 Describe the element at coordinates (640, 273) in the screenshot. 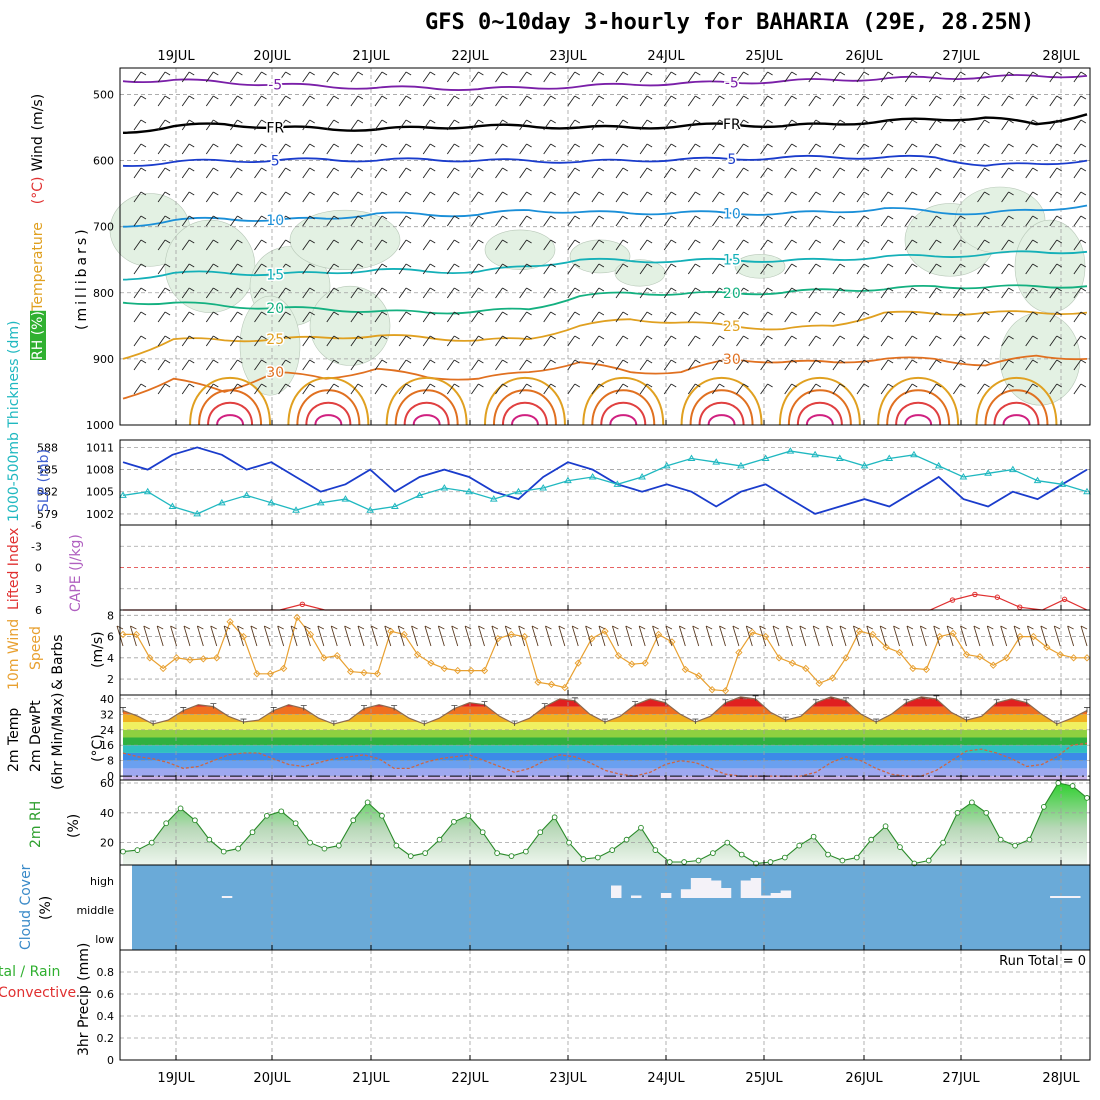

I see `rh-shading` at that location.